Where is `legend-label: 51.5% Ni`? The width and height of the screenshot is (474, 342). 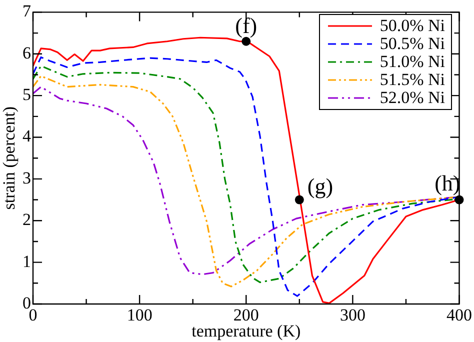
legend-label: 51.5% Ni is located at coordinates (412, 79).